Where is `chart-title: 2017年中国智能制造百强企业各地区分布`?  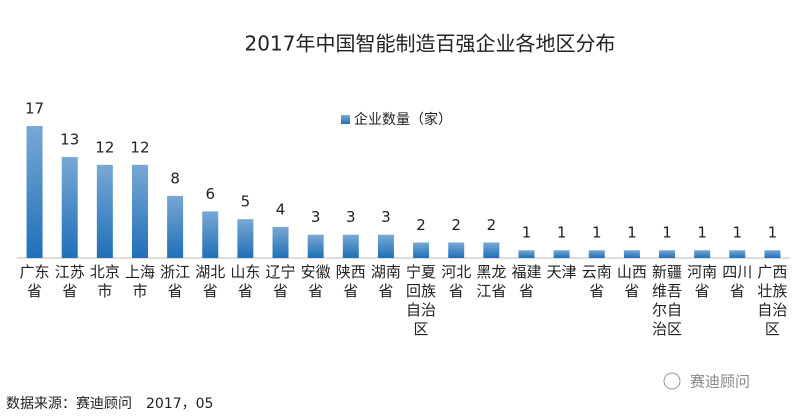
chart-title: 2017年中国智能制造百强企业各地区分布 is located at coordinates (430, 44).